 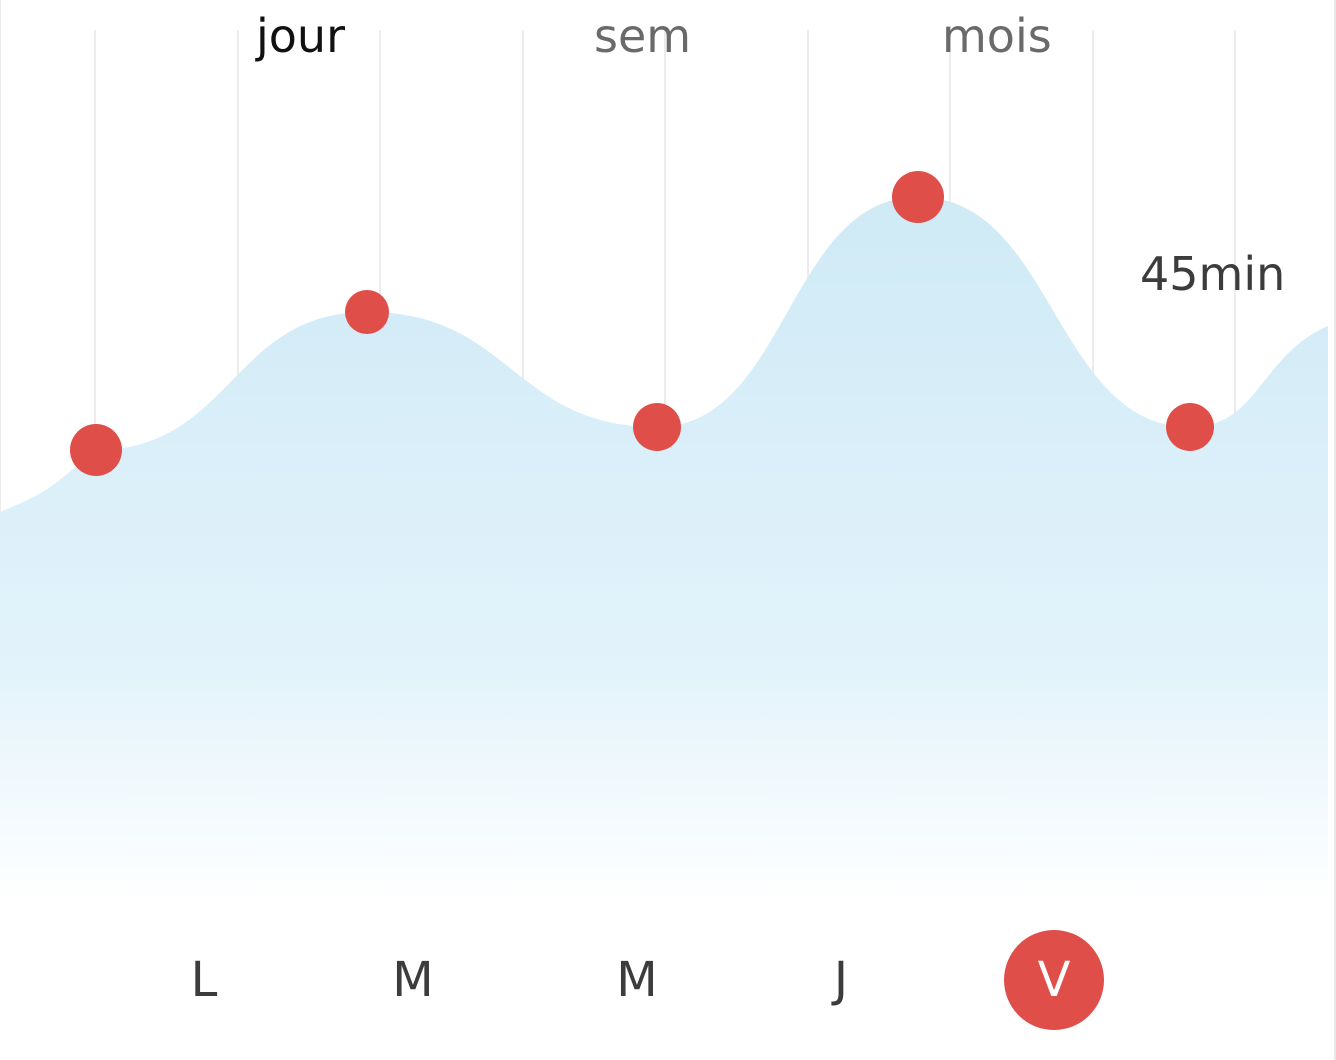 What do you see at coordinates (1213, 274) in the screenshot?
I see `point-value-label: 45min` at bounding box center [1213, 274].